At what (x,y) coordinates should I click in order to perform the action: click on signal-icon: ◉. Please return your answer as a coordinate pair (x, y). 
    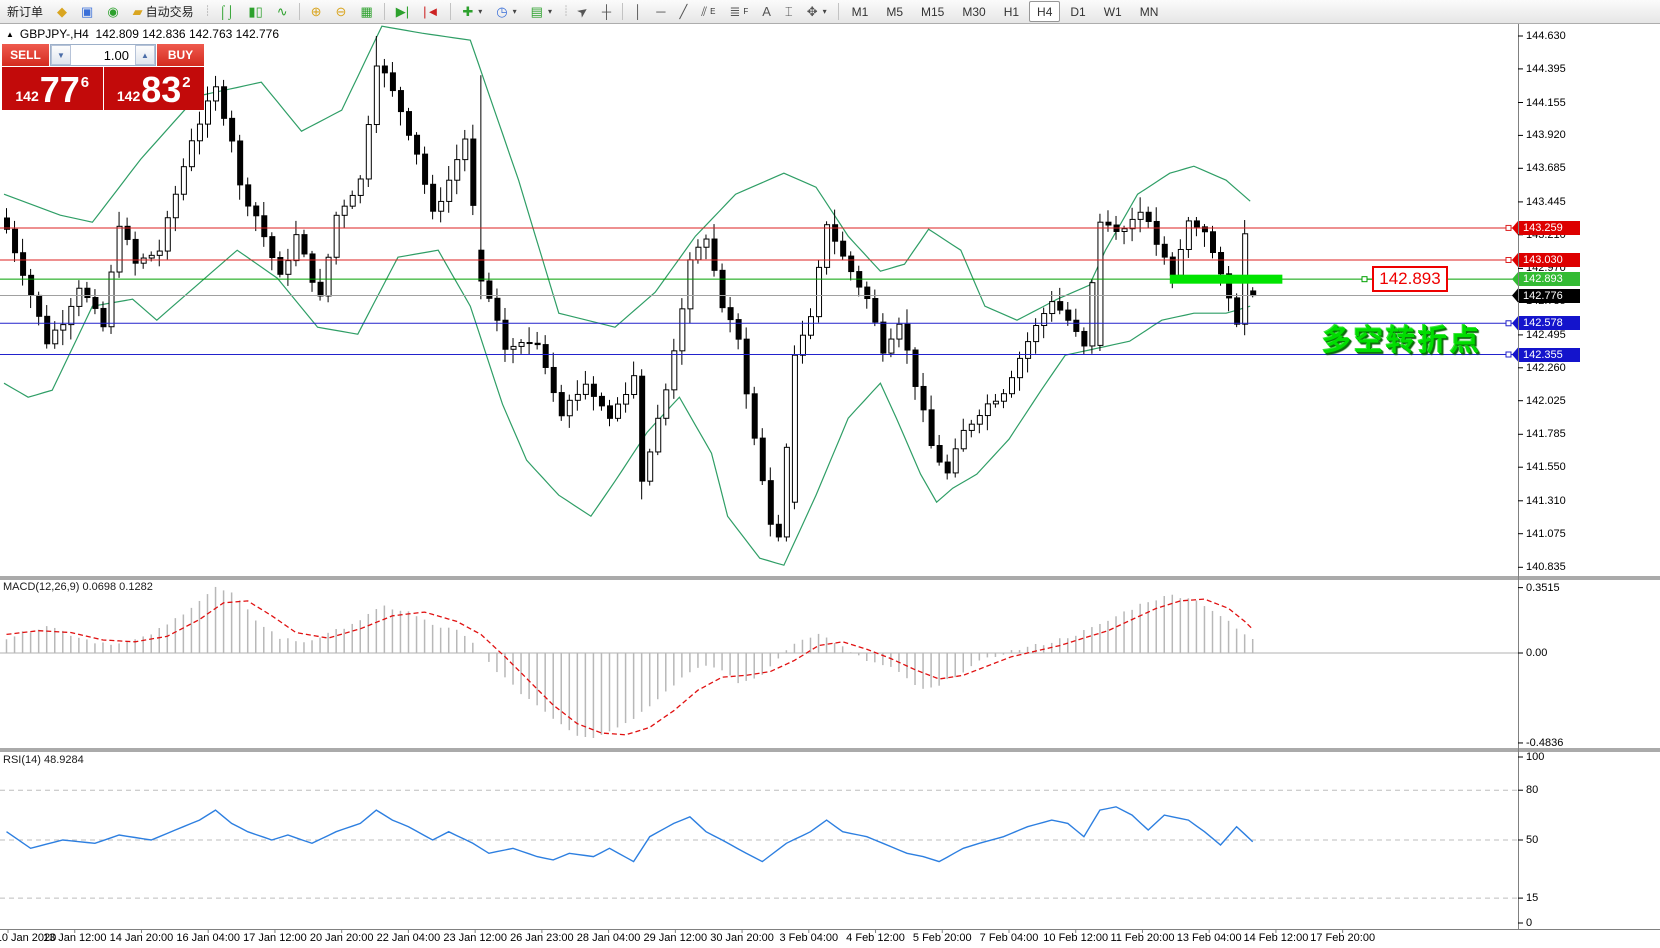
    Looking at the image, I should click on (113, 11).